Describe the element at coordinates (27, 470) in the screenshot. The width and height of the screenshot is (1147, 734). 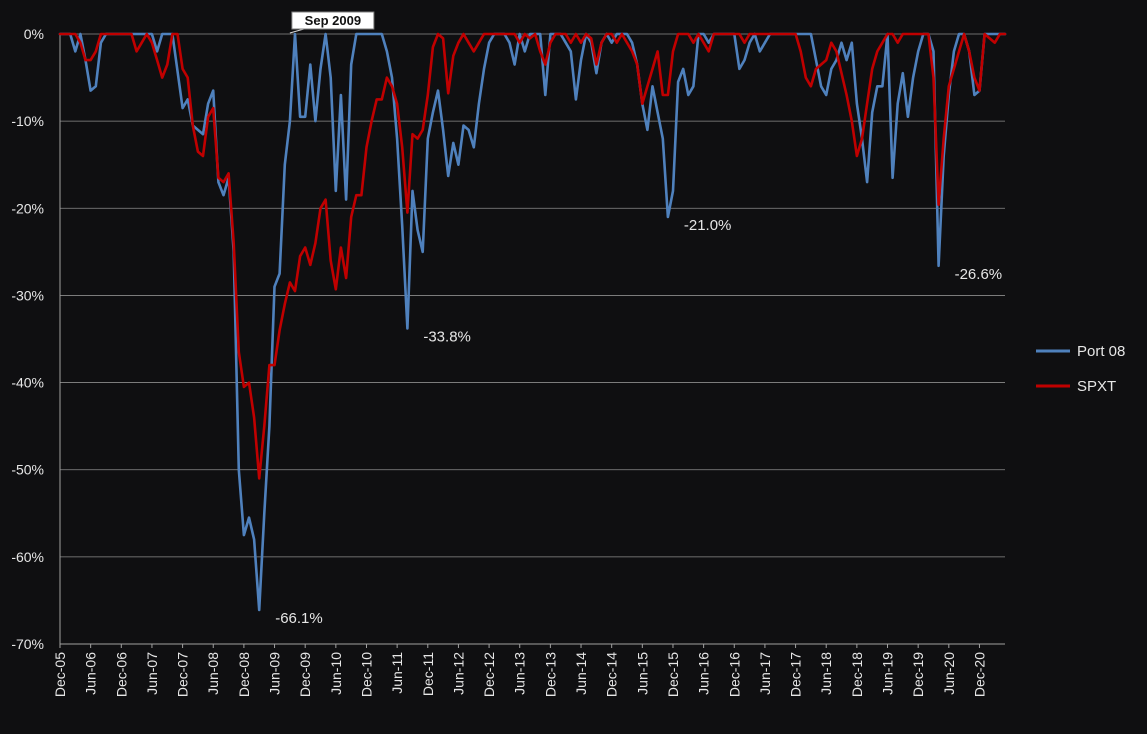
I see `y-tick-label: -50%` at that location.